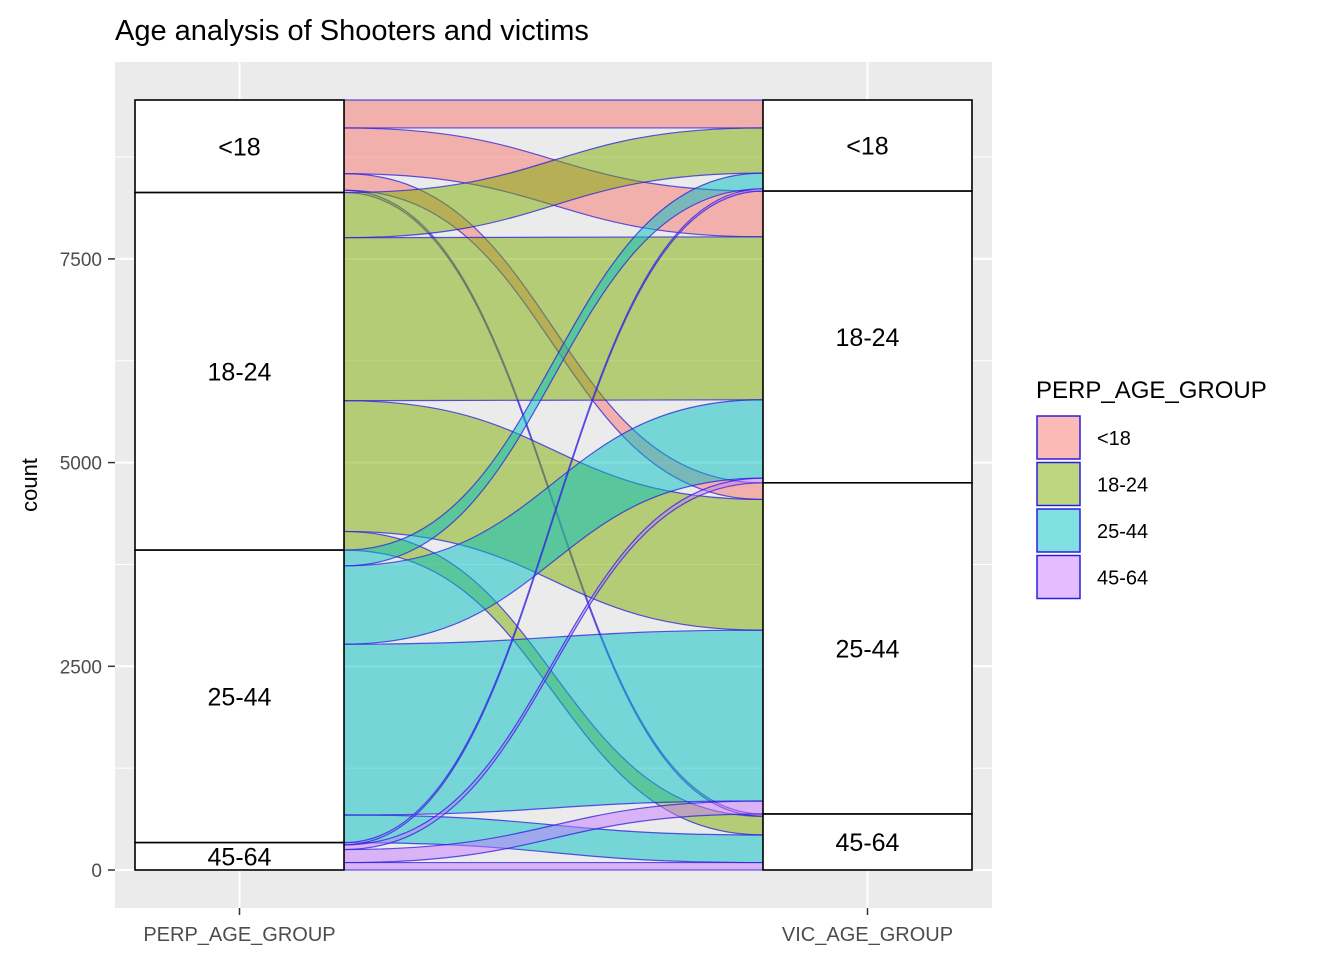  I want to click on stratum-label-vic-under-18: <18, so click(867, 147).